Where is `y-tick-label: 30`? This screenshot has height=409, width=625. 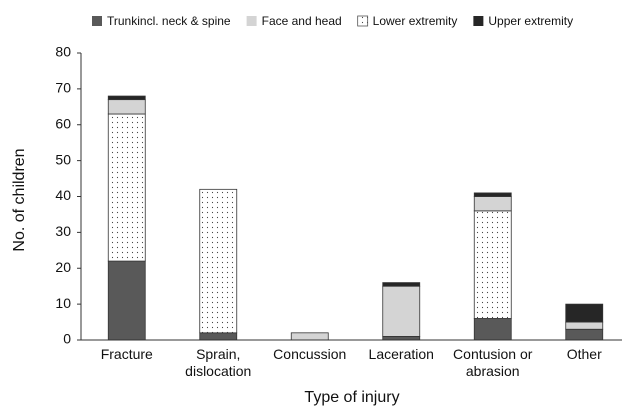 y-tick-label: 30 is located at coordinates (63, 231).